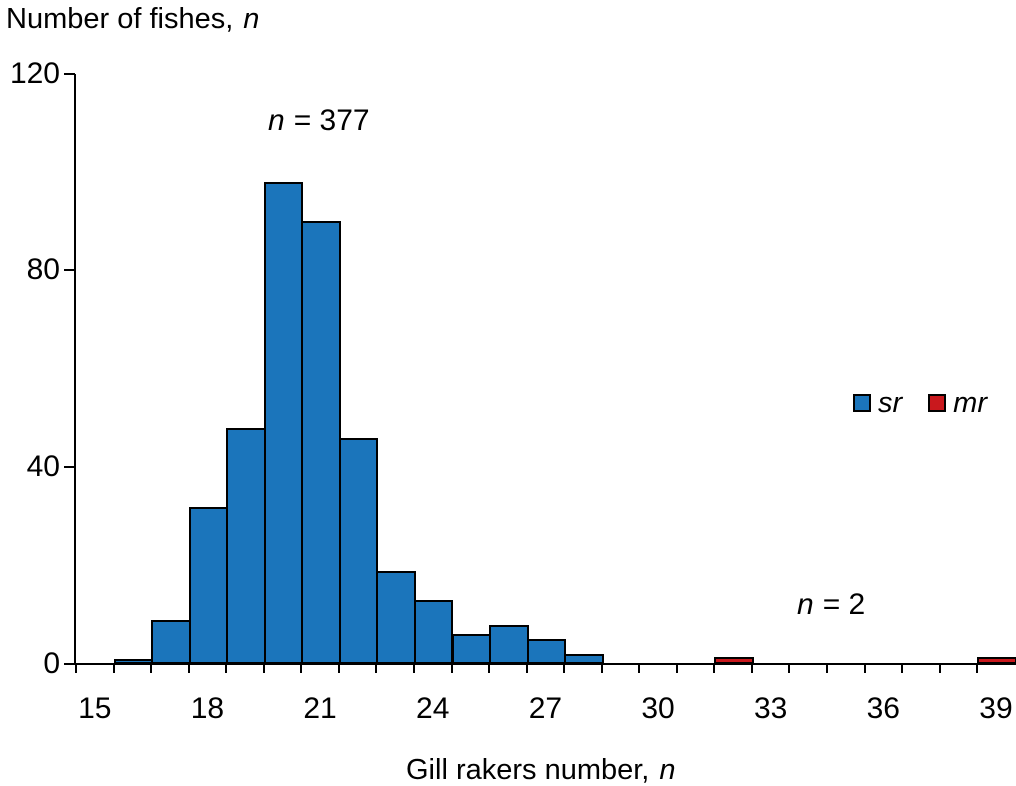 This screenshot has height=786, width=1016. I want to click on annotation-mr-symbol: n, so click(805, 604).